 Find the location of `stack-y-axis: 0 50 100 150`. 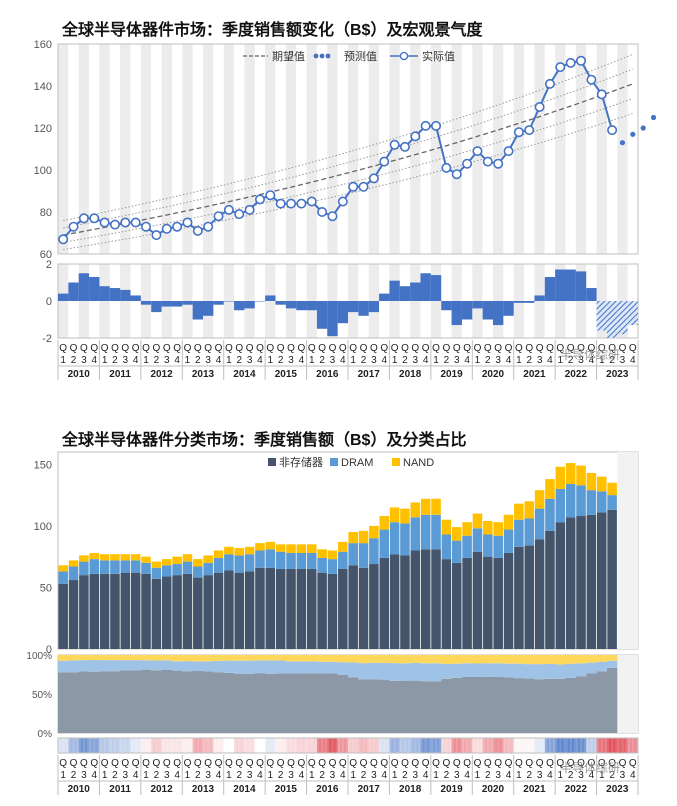

stack-y-axis: 0 50 100 150 is located at coordinates (43, 557).